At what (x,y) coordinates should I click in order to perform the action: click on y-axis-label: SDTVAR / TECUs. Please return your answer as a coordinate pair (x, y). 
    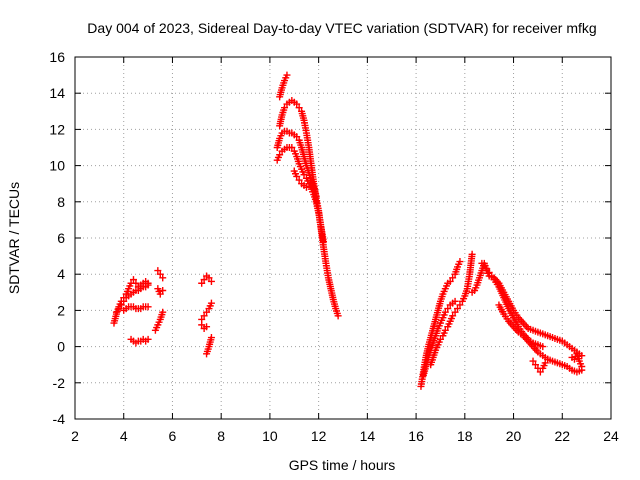
    Looking at the image, I should click on (14, 238).